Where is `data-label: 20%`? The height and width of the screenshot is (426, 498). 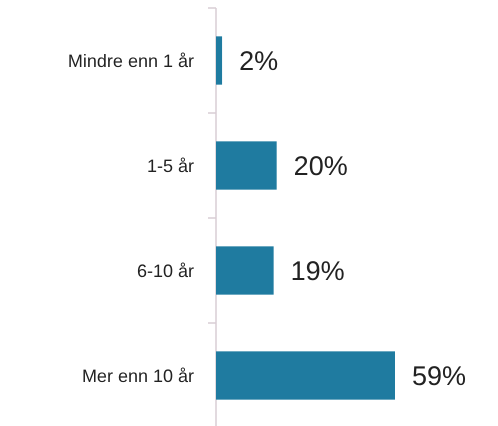 data-label: 20% is located at coordinates (321, 165).